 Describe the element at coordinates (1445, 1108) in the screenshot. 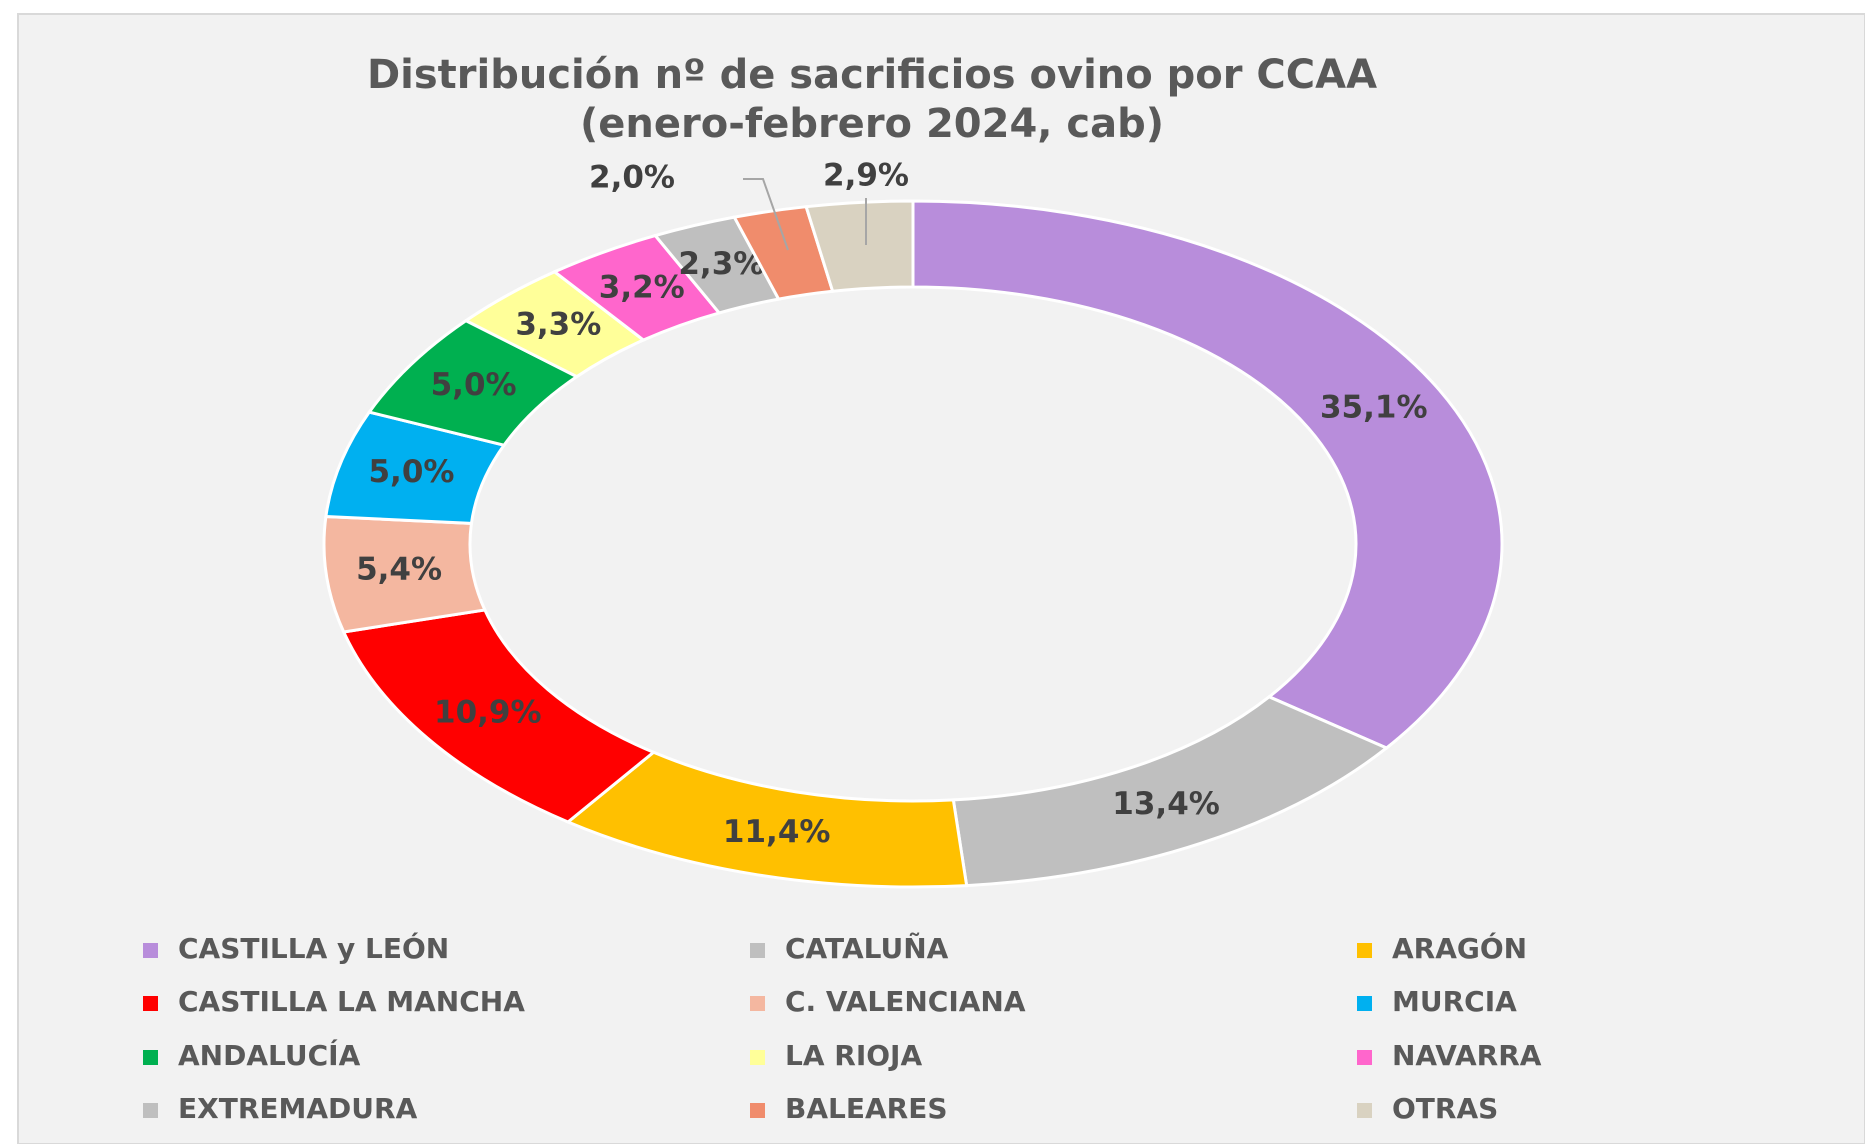

I see `legend-label: OTRAS` at that location.